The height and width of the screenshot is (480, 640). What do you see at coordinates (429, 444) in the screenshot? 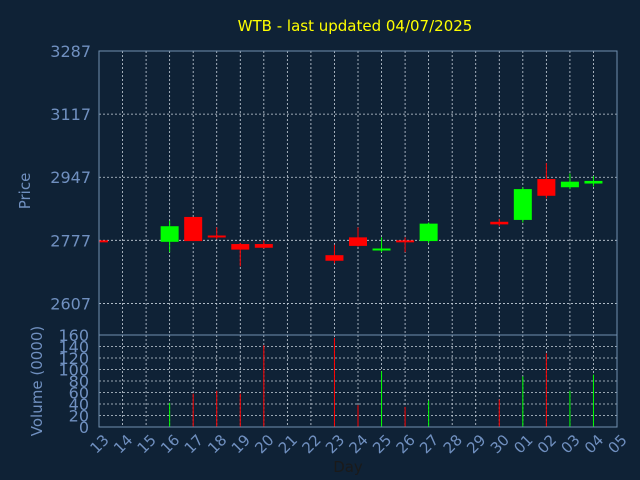
I see `x-tick-label: 27` at bounding box center [429, 444].